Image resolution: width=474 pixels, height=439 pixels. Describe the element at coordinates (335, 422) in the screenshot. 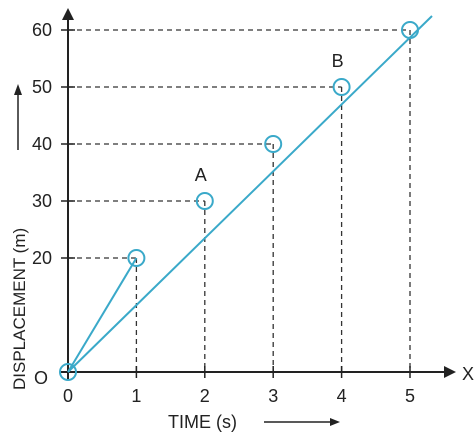

I see `x-title-arrowhead` at that location.